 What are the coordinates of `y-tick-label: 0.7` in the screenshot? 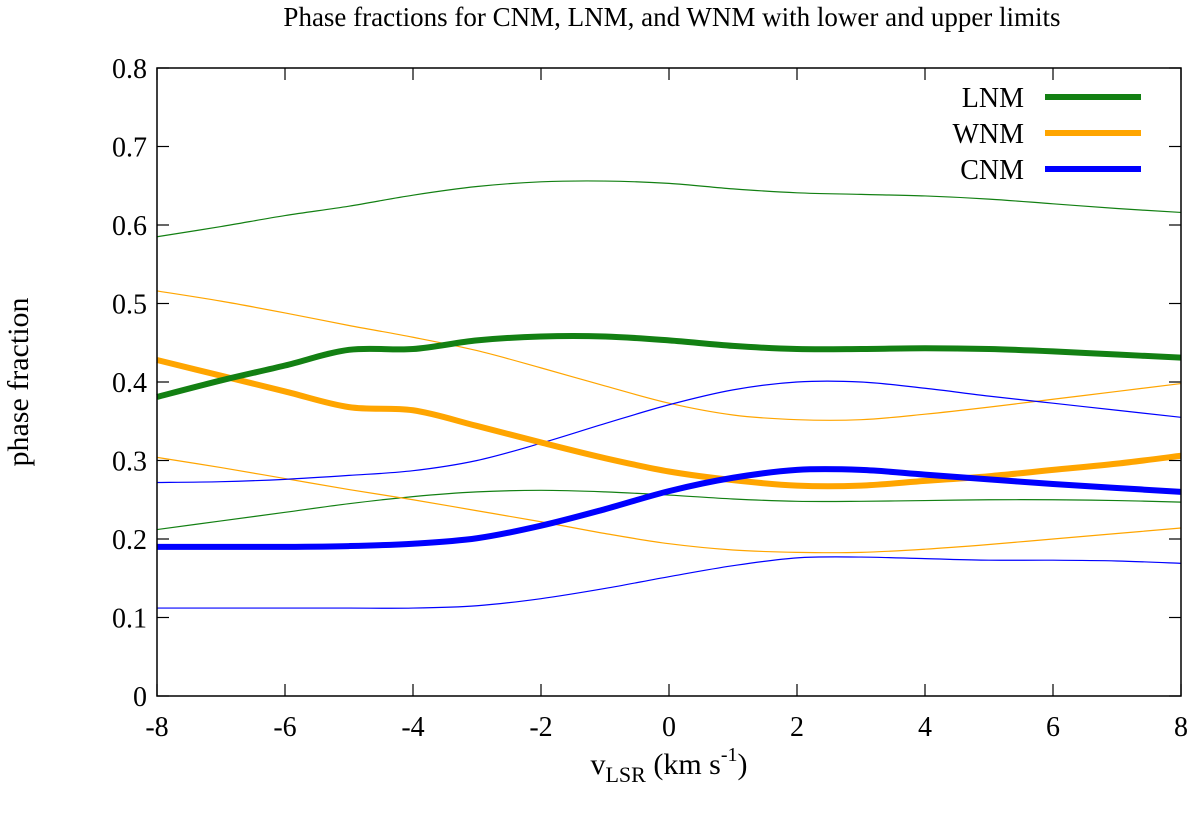 It's located at (129, 148).